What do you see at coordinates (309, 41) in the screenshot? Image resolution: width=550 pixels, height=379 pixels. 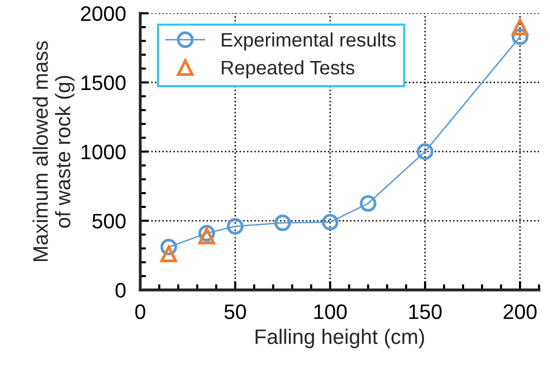 I see `legend-label: Experimental results` at bounding box center [309, 41].